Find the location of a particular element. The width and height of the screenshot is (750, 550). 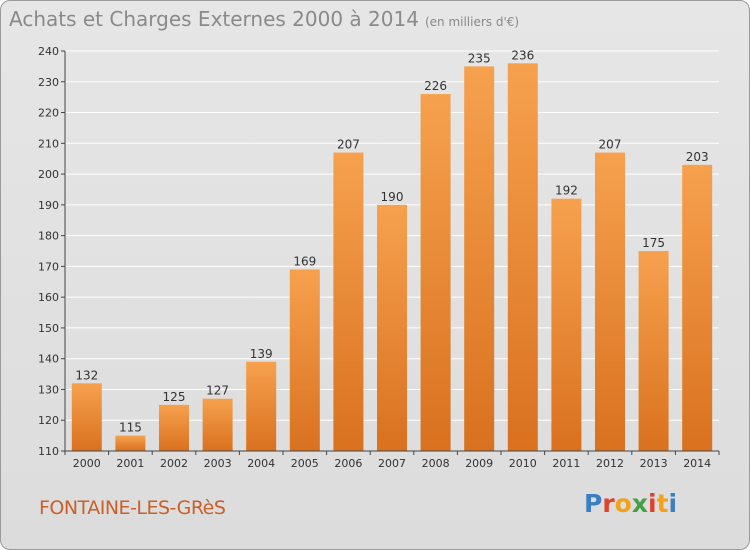

x-tick-label: 2006 is located at coordinates (348, 463).